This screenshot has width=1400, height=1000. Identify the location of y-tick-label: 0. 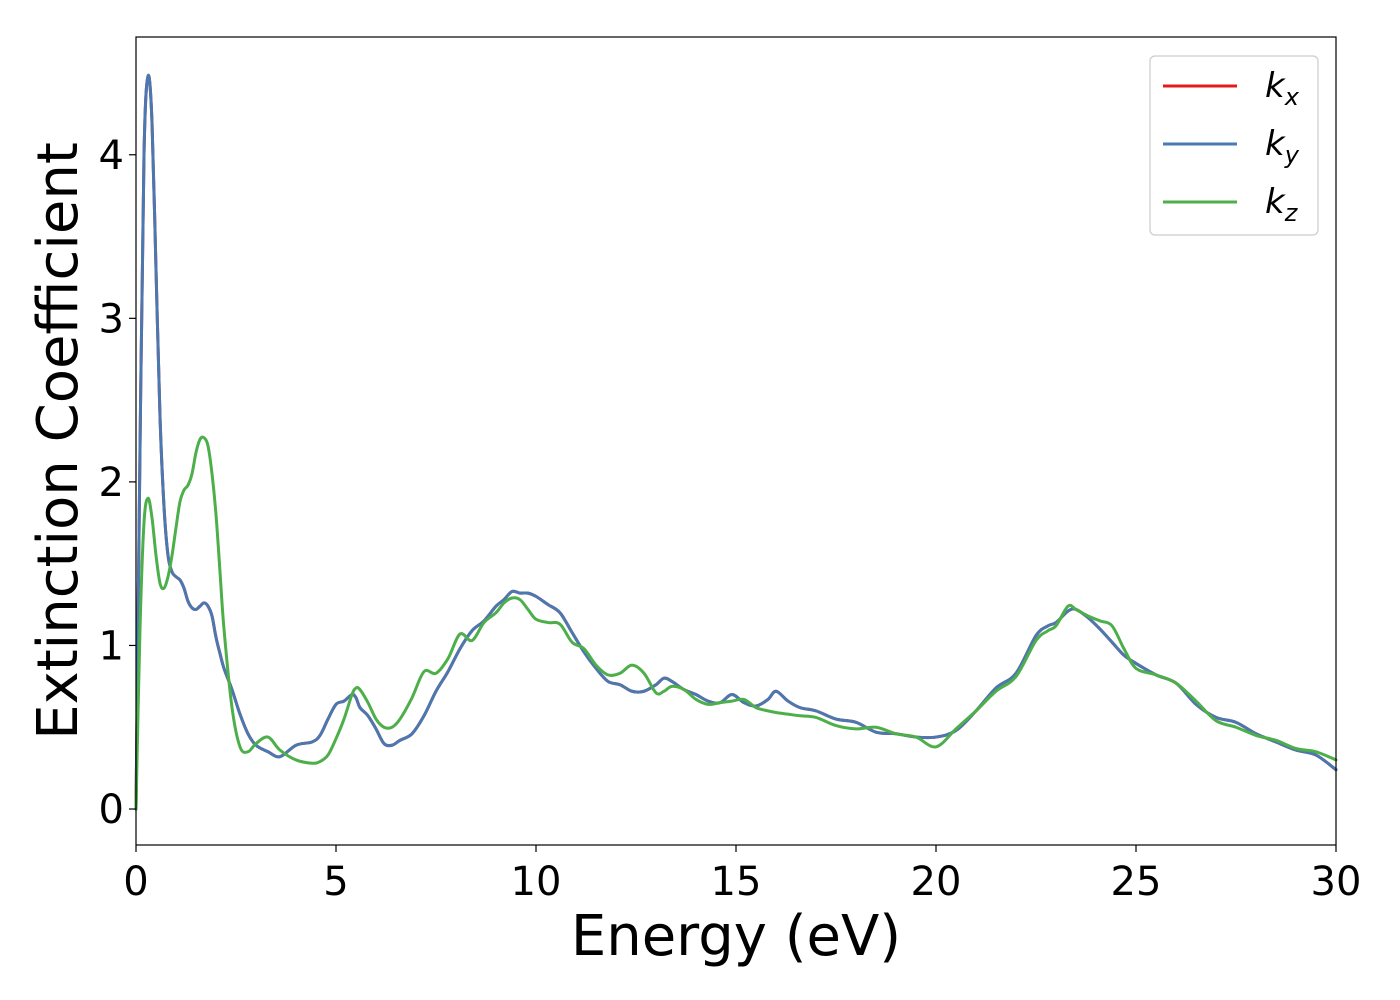
(111, 810).